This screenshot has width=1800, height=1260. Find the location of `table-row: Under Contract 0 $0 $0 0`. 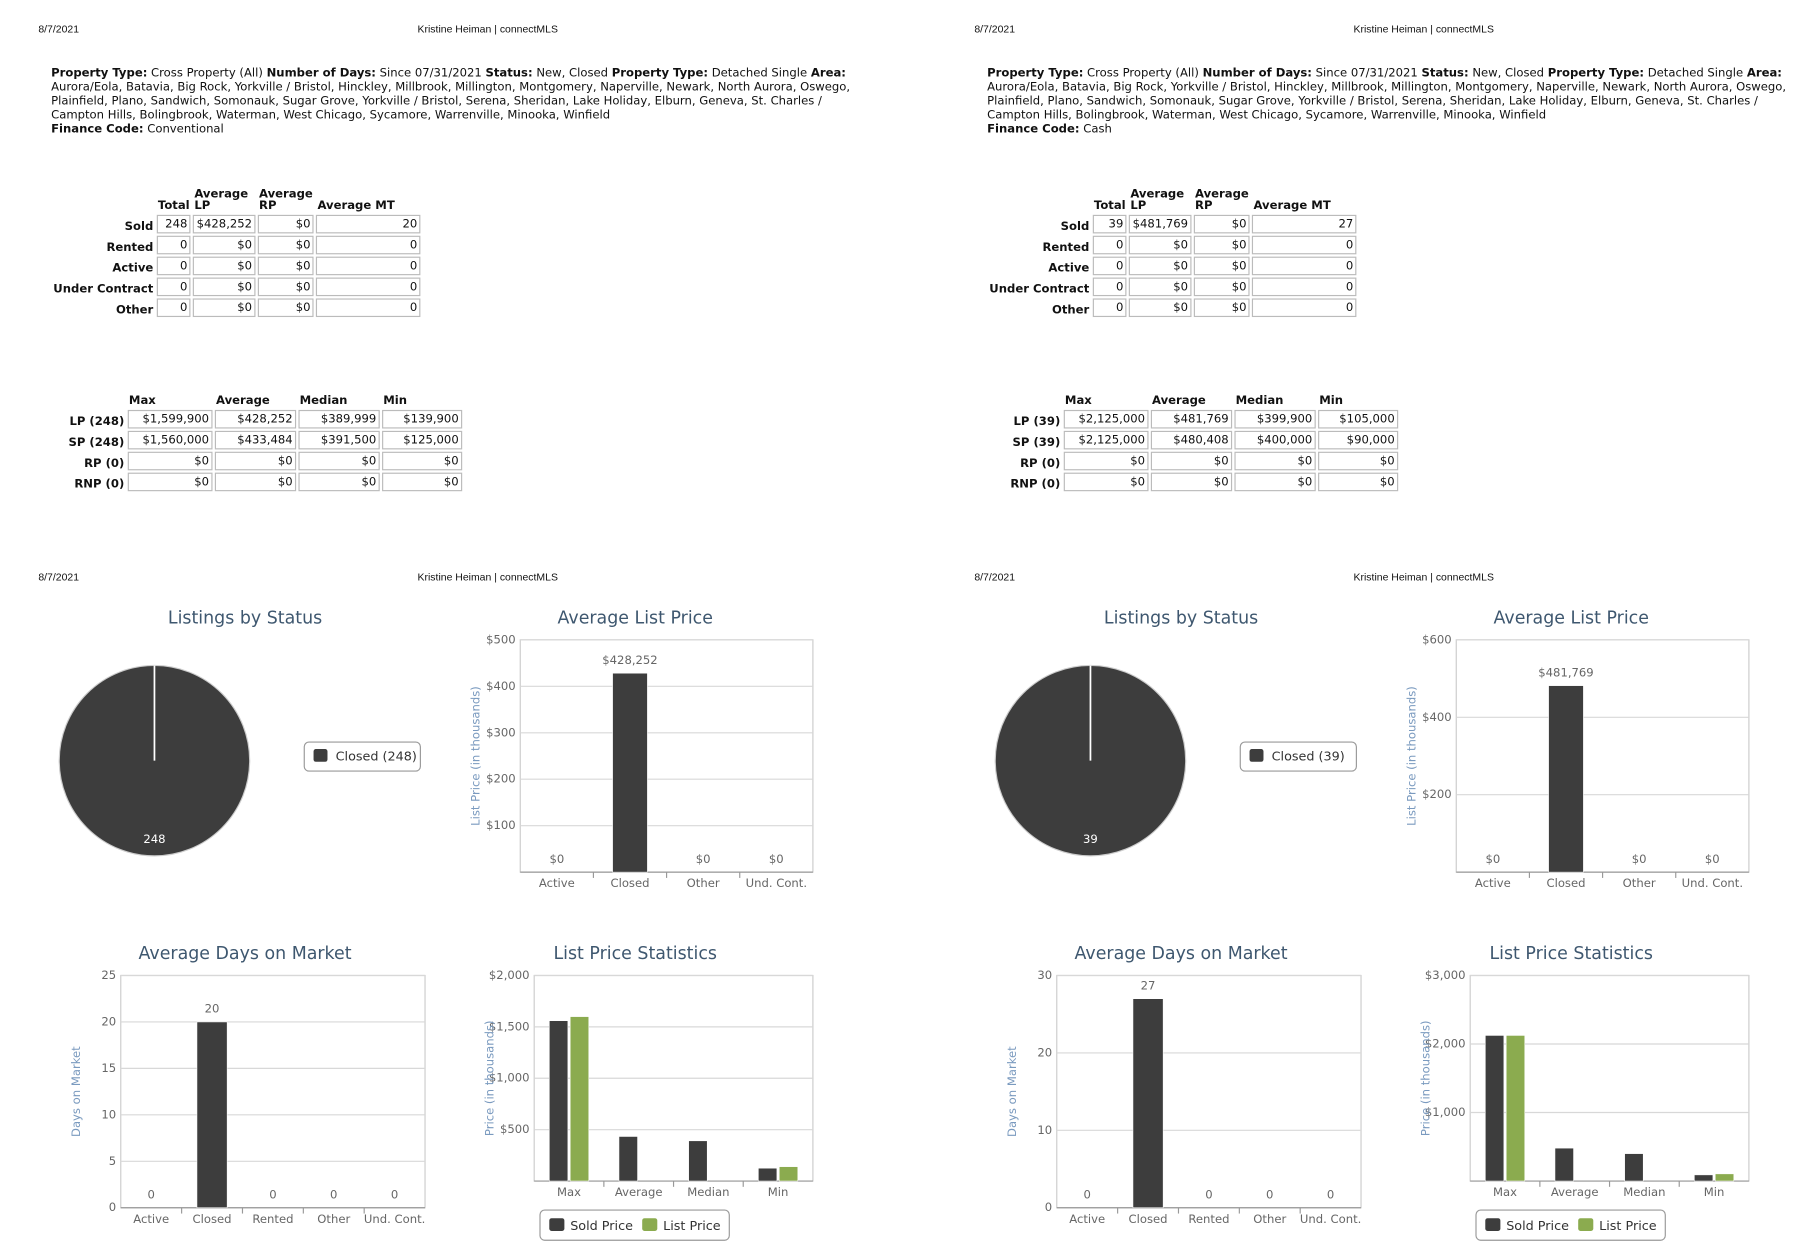

table-row: Under Contract 0 $0 $0 0 is located at coordinates (235, 287).